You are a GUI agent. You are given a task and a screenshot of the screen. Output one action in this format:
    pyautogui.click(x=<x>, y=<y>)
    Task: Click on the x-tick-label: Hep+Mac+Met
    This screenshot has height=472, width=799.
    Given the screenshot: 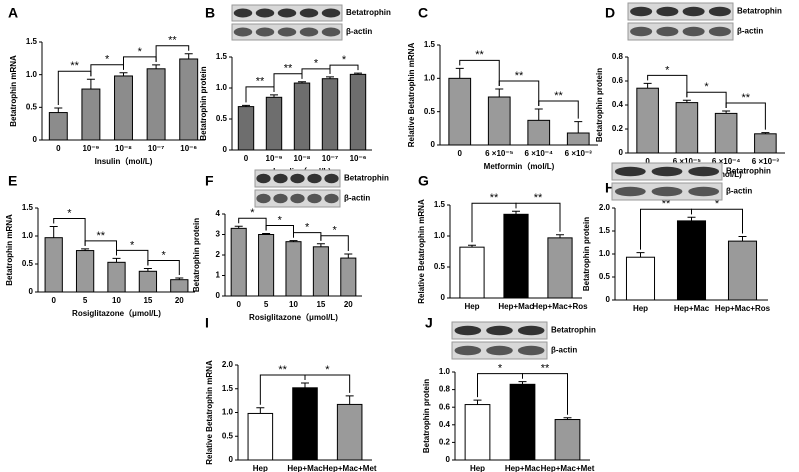 What is the action you would take?
    pyautogui.click(x=568, y=468)
    